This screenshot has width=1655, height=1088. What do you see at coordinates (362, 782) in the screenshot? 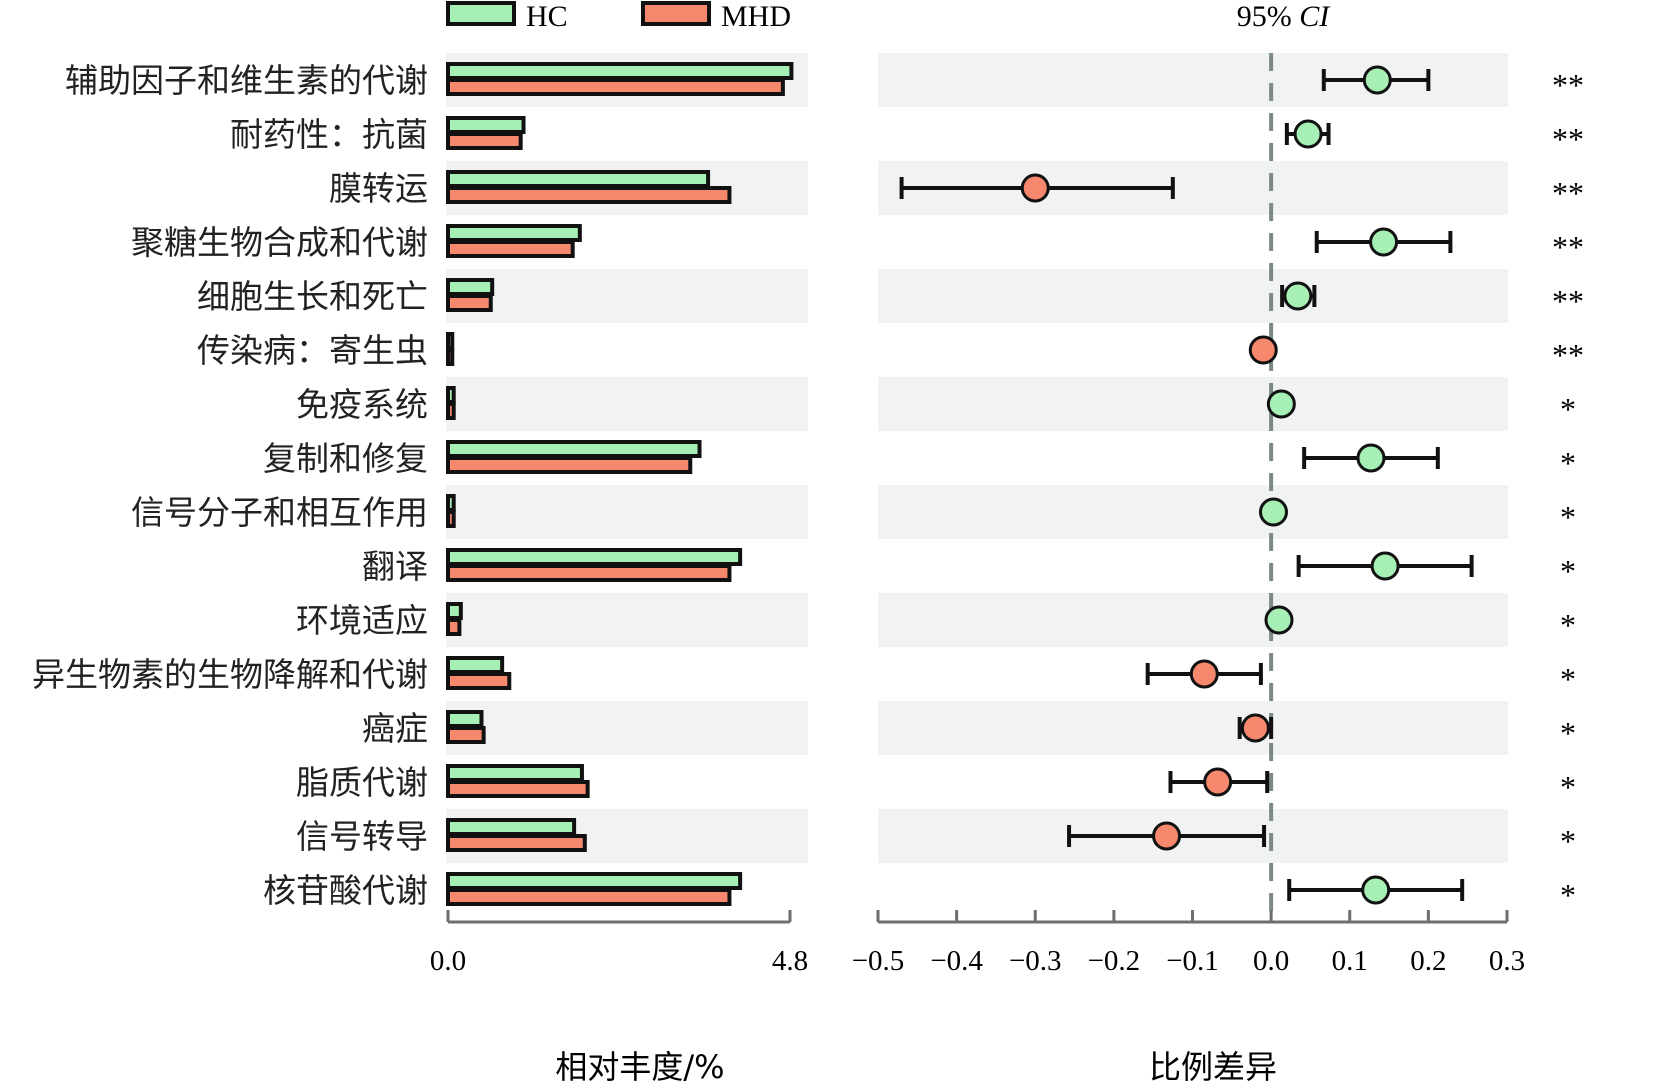
I see `category-label: 脂质代谢` at bounding box center [362, 782].